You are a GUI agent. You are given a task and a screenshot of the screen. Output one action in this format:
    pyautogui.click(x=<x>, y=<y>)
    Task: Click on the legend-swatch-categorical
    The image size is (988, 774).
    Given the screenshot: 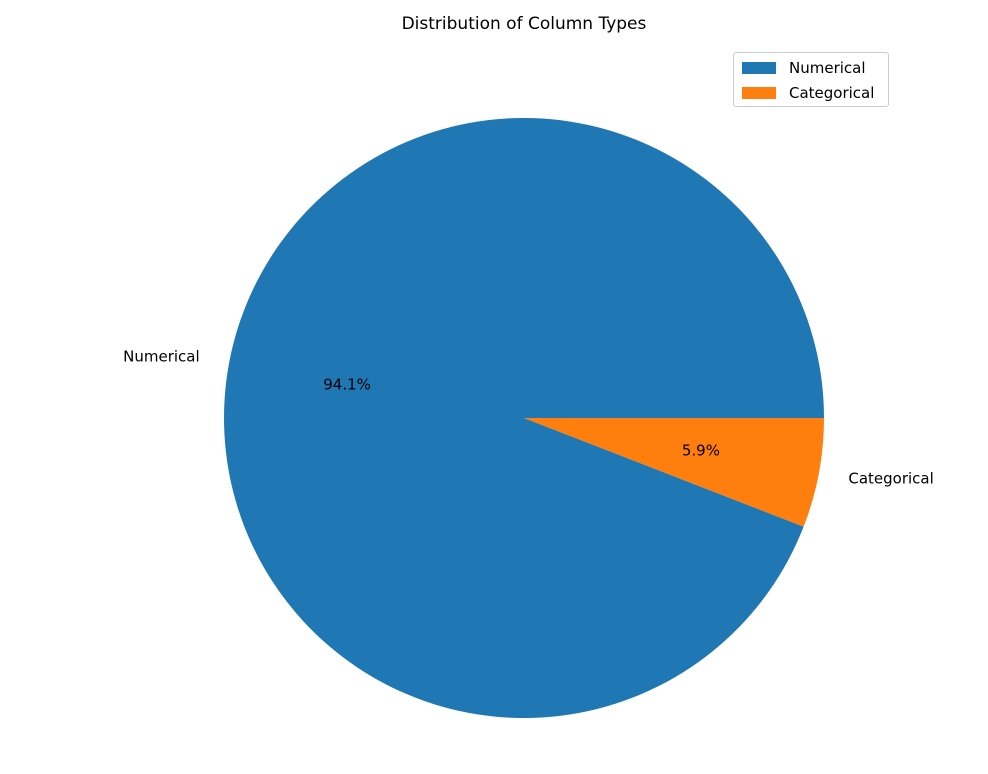 What is the action you would take?
    pyautogui.click(x=759, y=93)
    